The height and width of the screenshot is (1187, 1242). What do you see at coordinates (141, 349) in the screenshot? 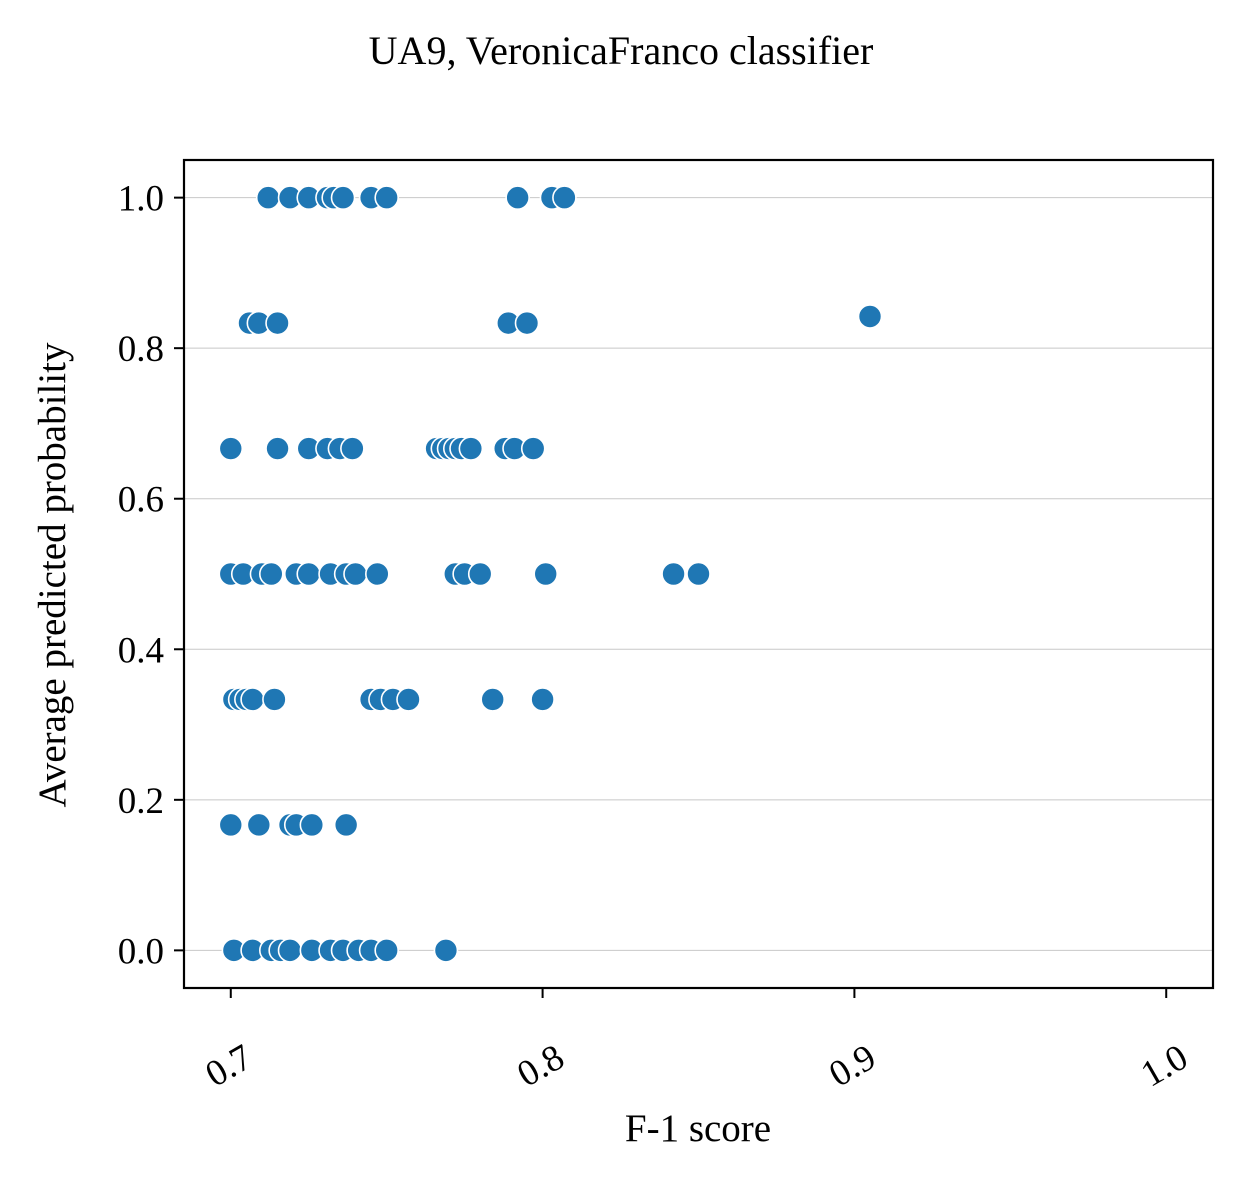
I see `y-tick-label: 0.8` at bounding box center [141, 349].